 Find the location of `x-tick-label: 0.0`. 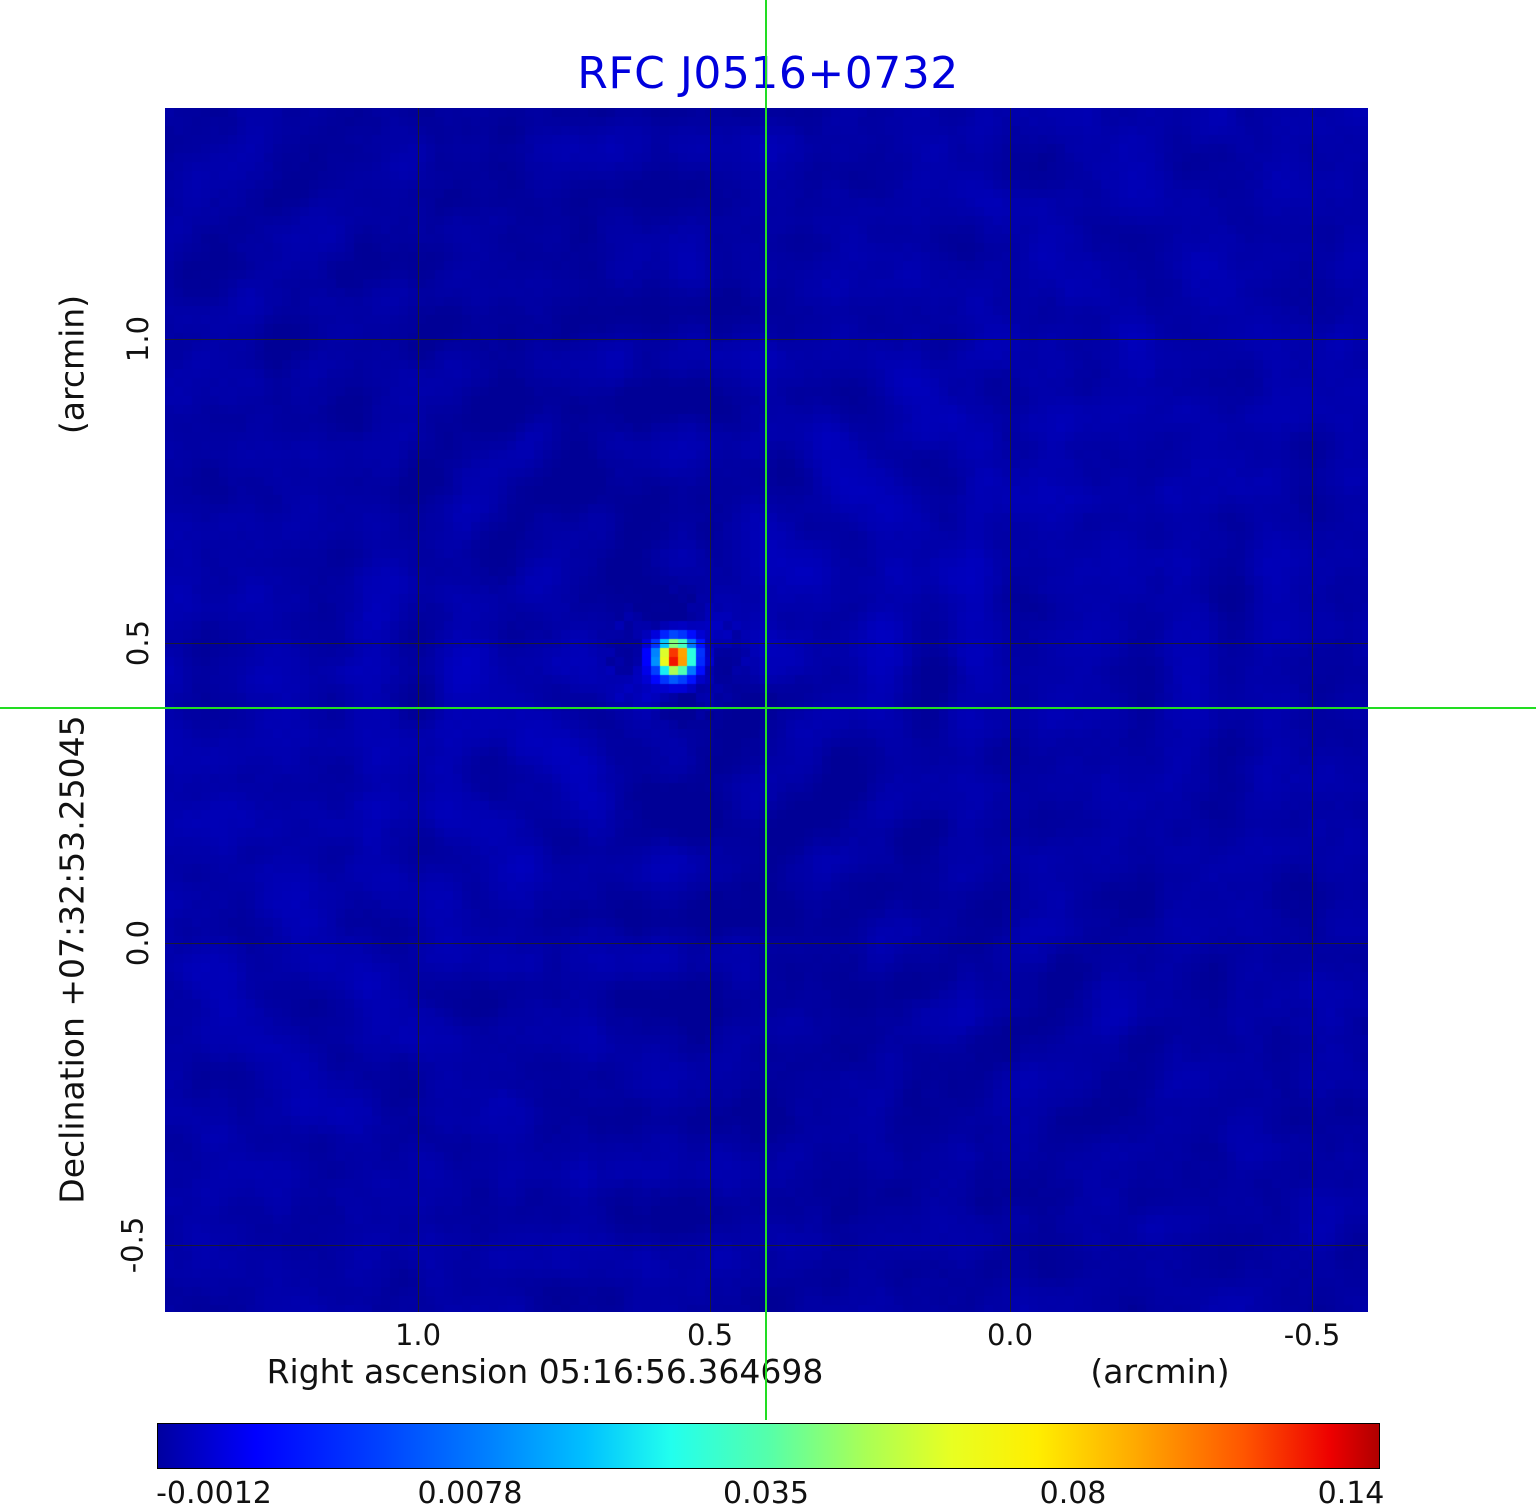

x-tick-label: 0.0 is located at coordinates (1010, 1335).